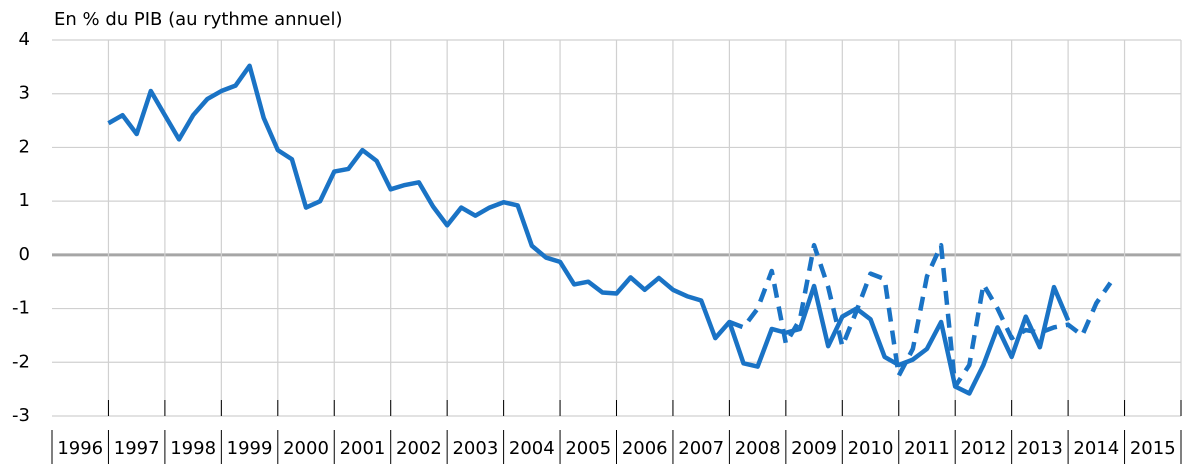 Image resolution: width=1182 pixels, height=464 pixels. I want to click on x-tick-label: 2000, so click(306, 448).